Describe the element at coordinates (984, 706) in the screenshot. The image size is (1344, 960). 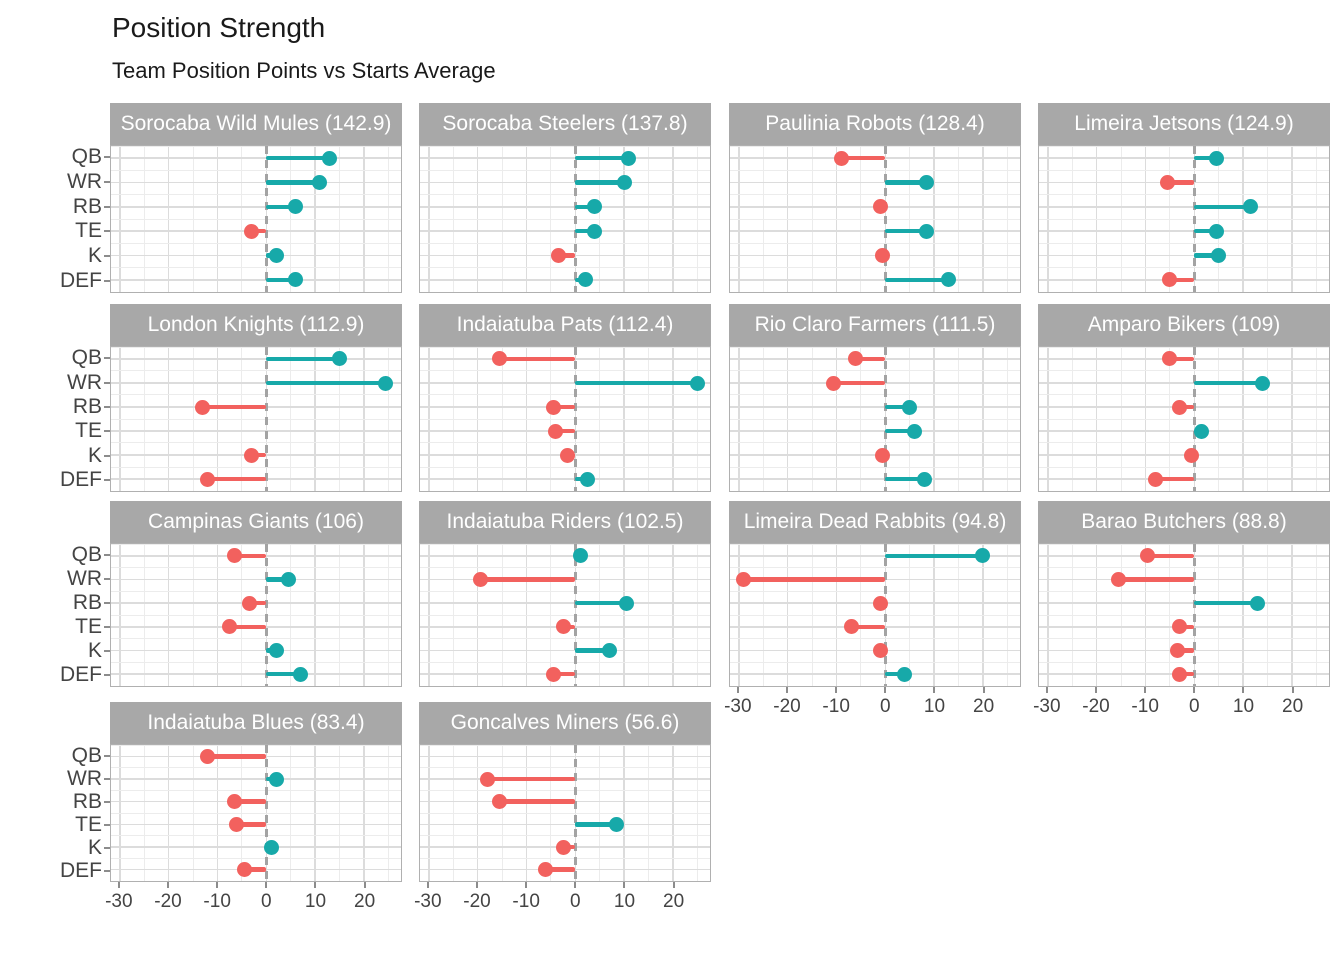
I see `x-axis-label: 20` at that location.